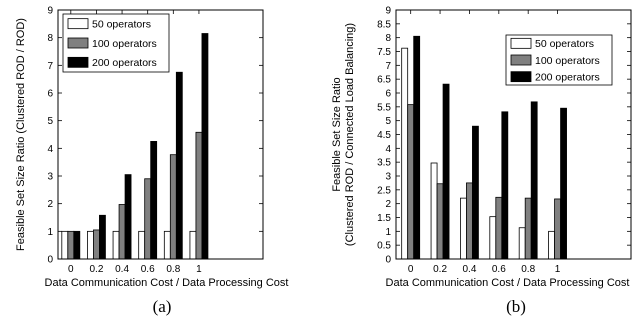  What do you see at coordinates (162, 306) in the screenshot?
I see `panel-caption: (a)` at bounding box center [162, 306].